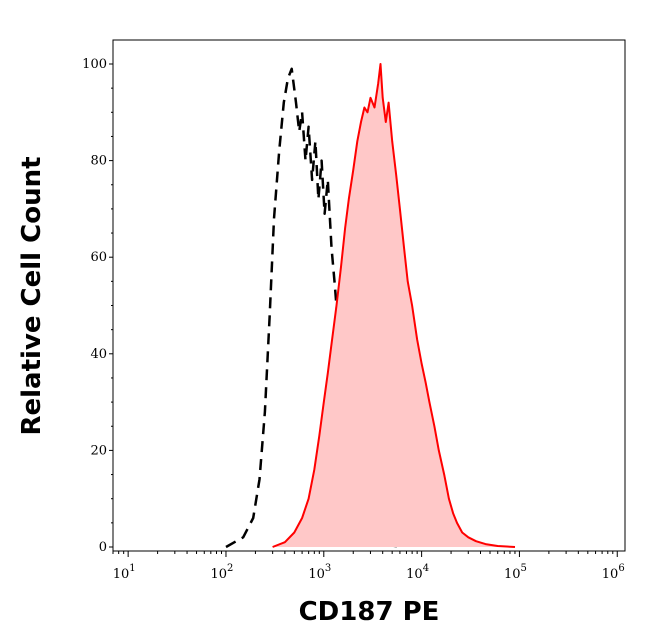  What do you see at coordinates (98, 354) in the screenshot?
I see `y-tick-label: 40` at bounding box center [98, 354].